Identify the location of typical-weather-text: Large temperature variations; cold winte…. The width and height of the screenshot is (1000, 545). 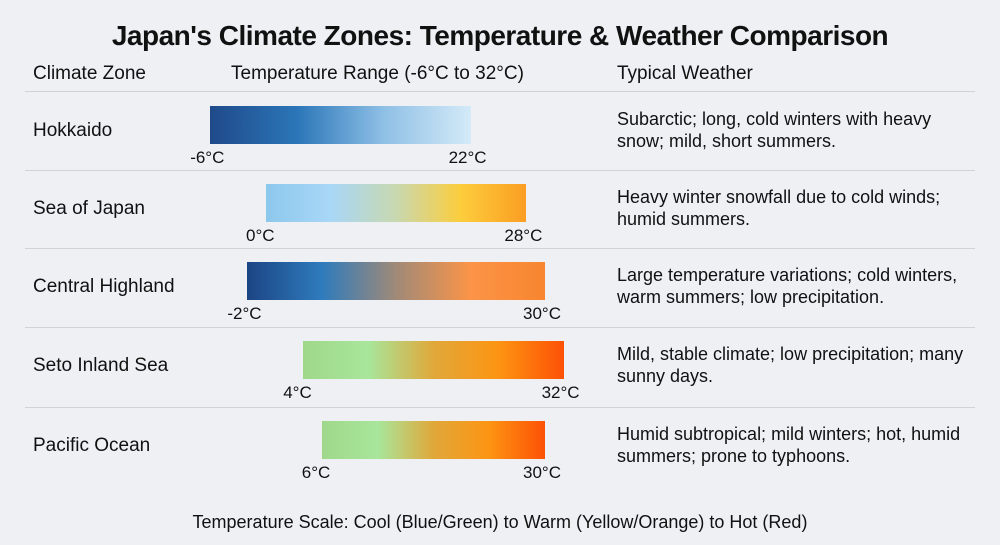
(787, 286).